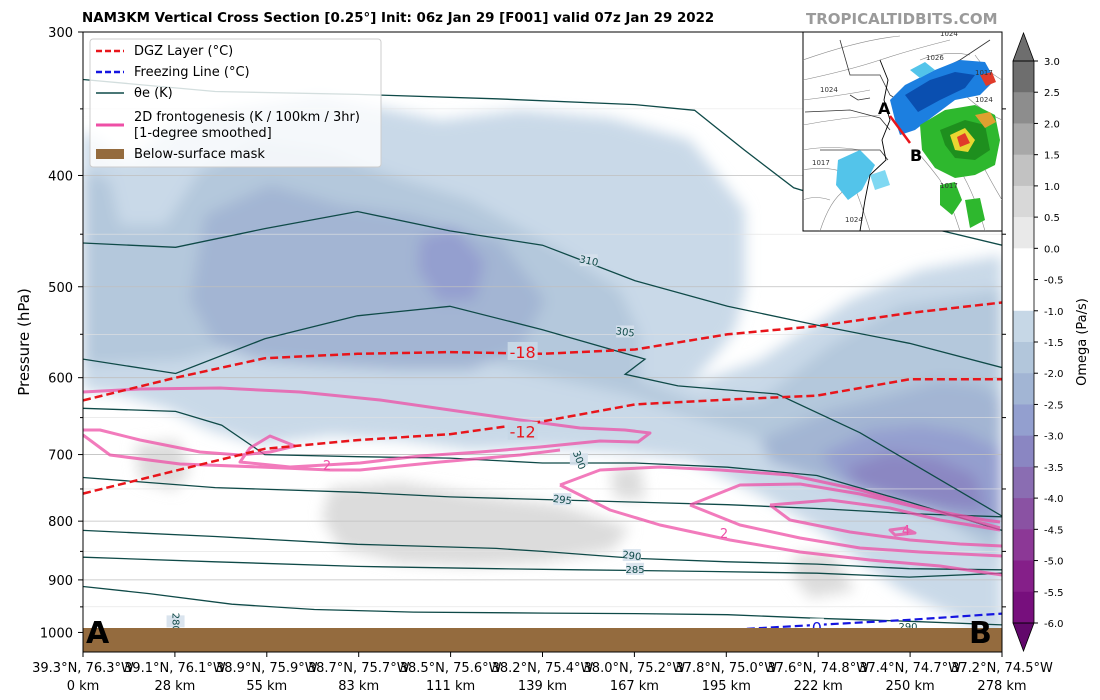 This screenshot has width=1100, height=700. I want to click on colorbar-tick-label: 3.0, so click(1052, 62).